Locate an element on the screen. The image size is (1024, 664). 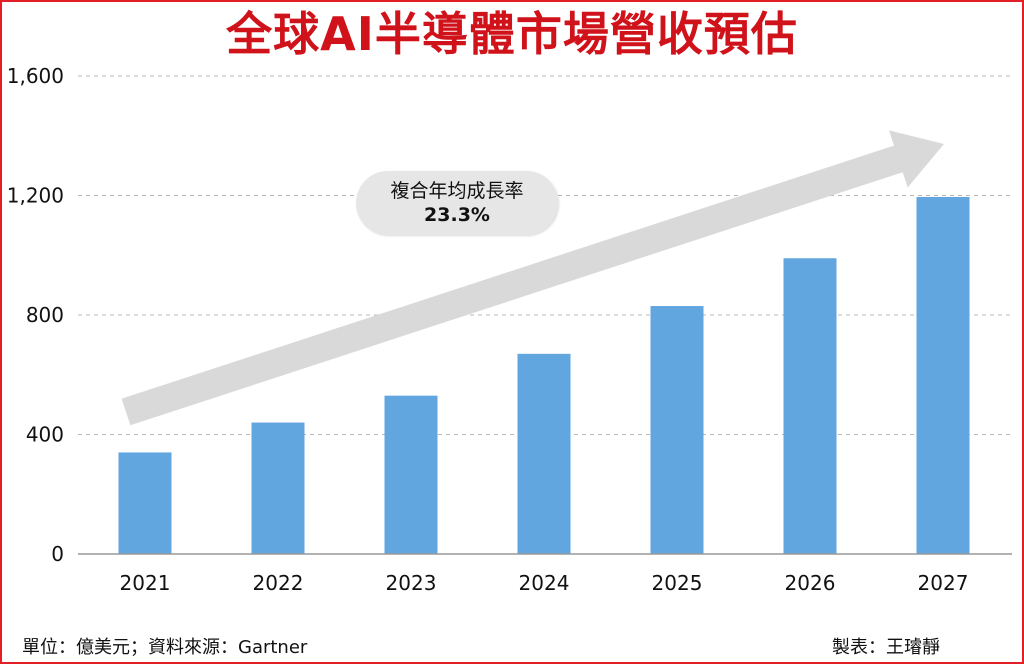
source-note: 單位：億美元；資料來源：Gartner is located at coordinates (165, 647).